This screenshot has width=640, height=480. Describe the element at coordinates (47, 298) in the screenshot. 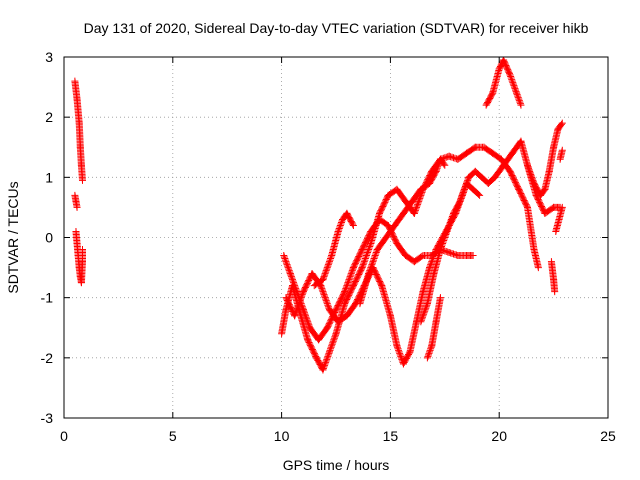

I see `y-tick-label: -1` at that location.